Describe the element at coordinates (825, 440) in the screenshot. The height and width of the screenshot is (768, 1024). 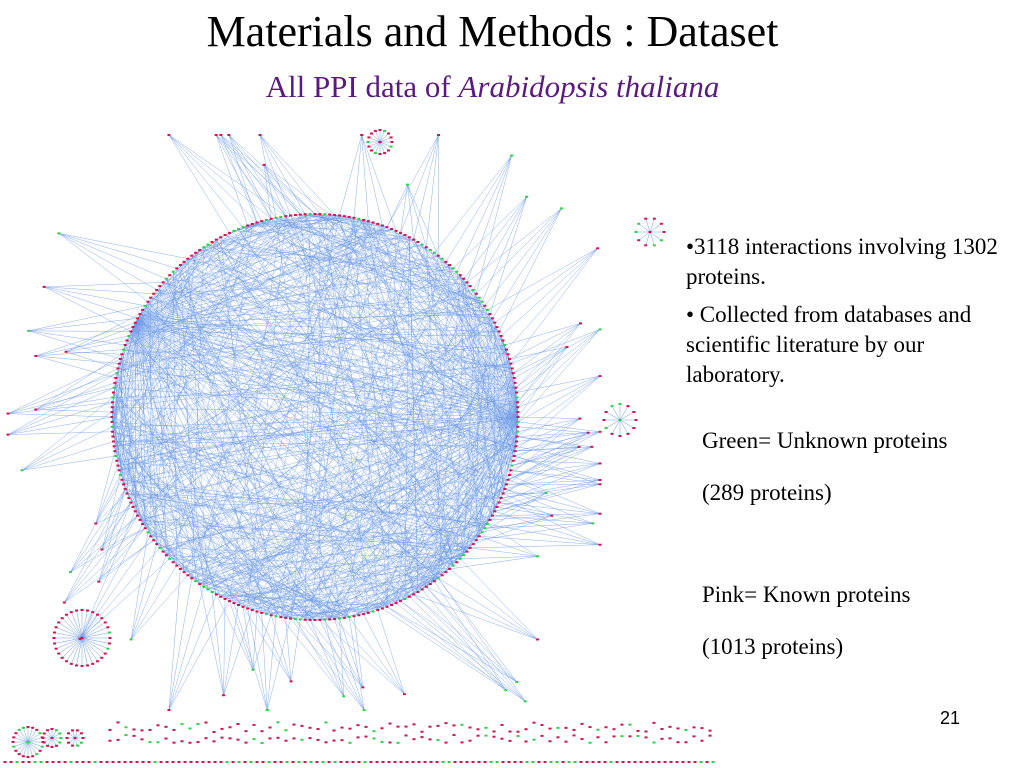
I see `legend-green-label: Green= Unknown proteins` at that location.